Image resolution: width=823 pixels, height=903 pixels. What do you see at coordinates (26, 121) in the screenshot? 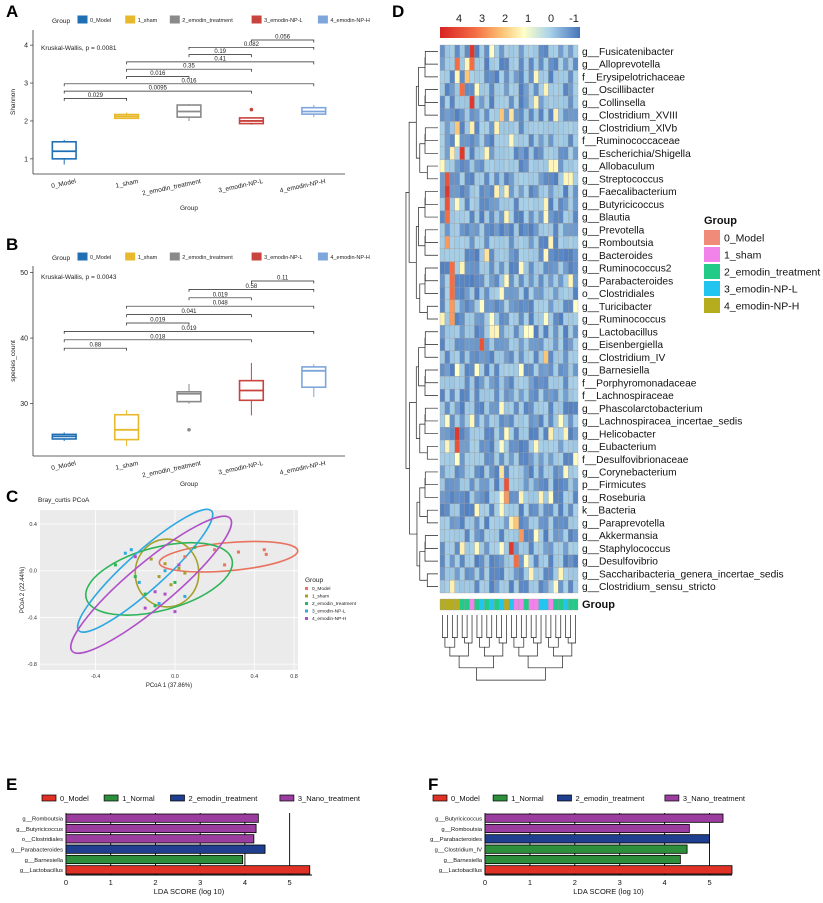
I see `y-tick-label-1: 2` at bounding box center [26, 121].